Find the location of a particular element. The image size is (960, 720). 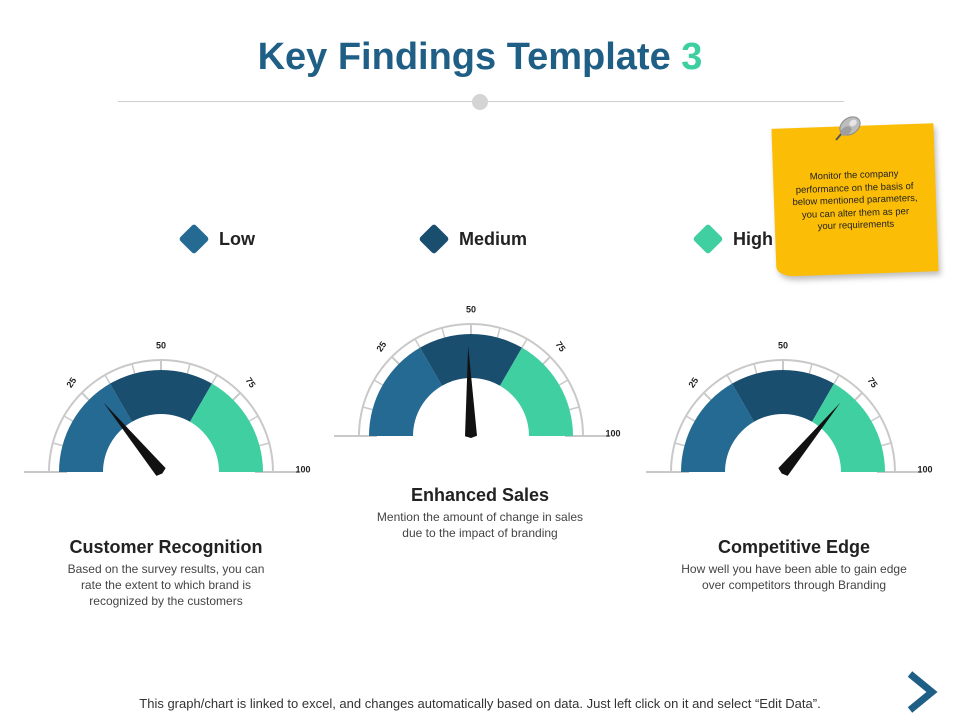

page-title: Key Findings Template 3 is located at coordinates (480, 57).